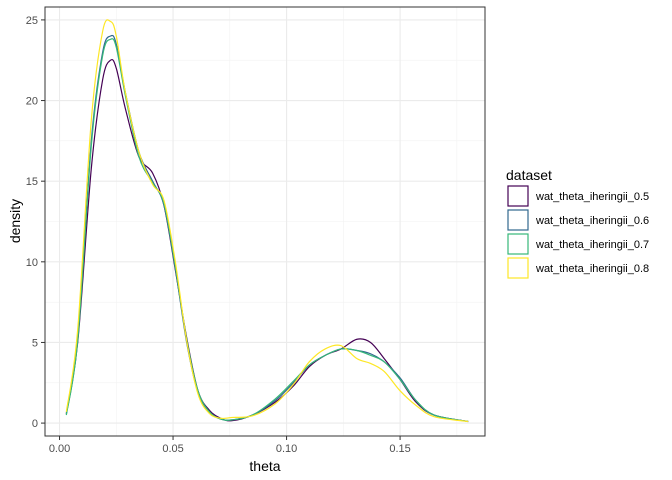 The image size is (672, 480). What do you see at coordinates (592, 269) in the screenshot?
I see `legend-label-4: wat_theta_iheringii_0.8` at bounding box center [592, 269].